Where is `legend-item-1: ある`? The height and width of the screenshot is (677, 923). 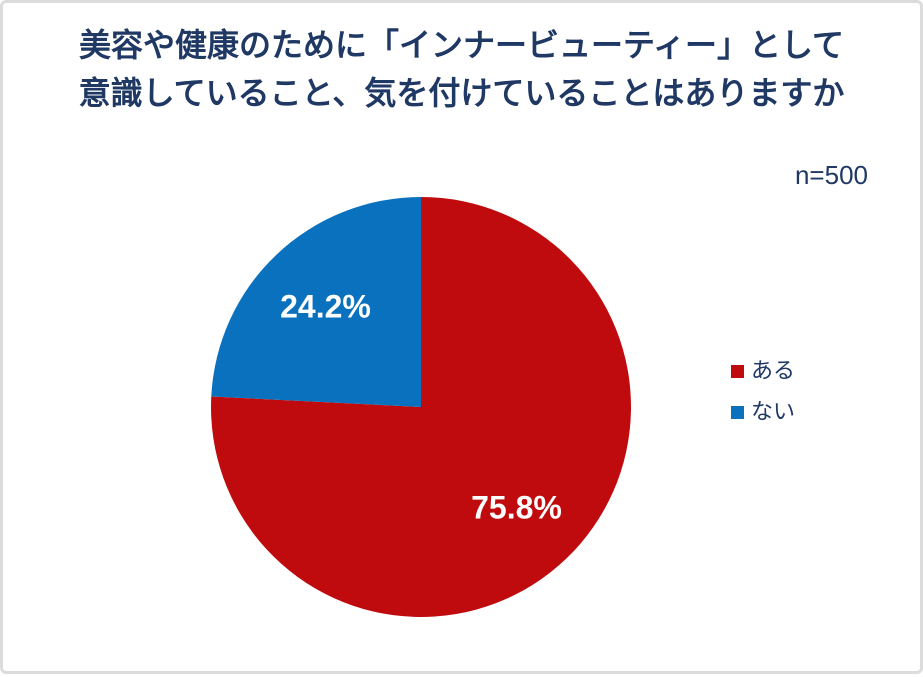 legend-item-1: ある is located at coordinates (763, 371).